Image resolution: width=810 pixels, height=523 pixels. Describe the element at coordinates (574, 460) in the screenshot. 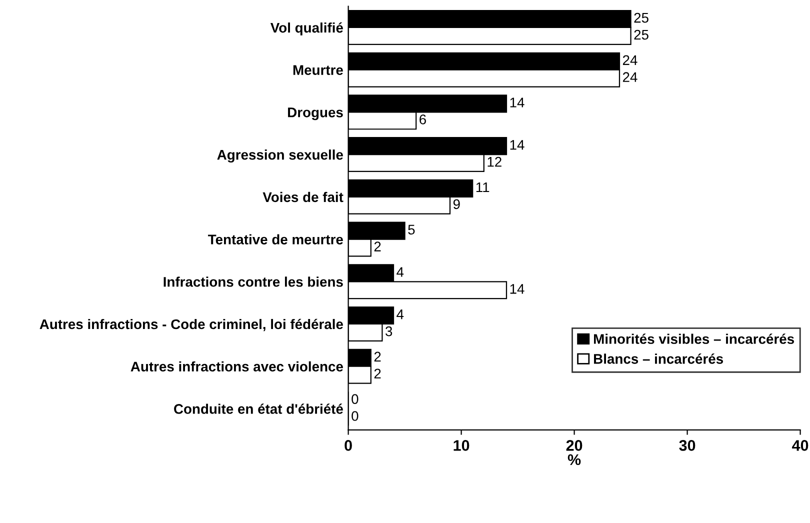

I see `x-axis-title: %` at that location.